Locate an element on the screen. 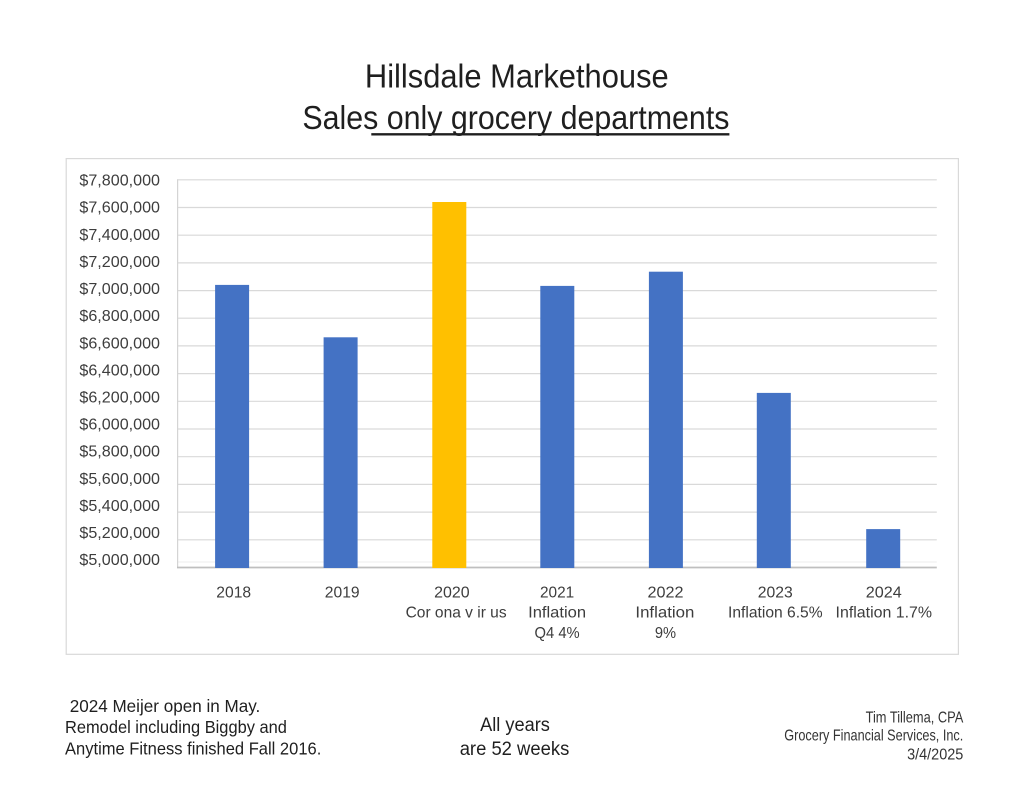 This screenshot has width=1024, height=791. svg-text: $6,600,000 is located at coordinates (119, 343).